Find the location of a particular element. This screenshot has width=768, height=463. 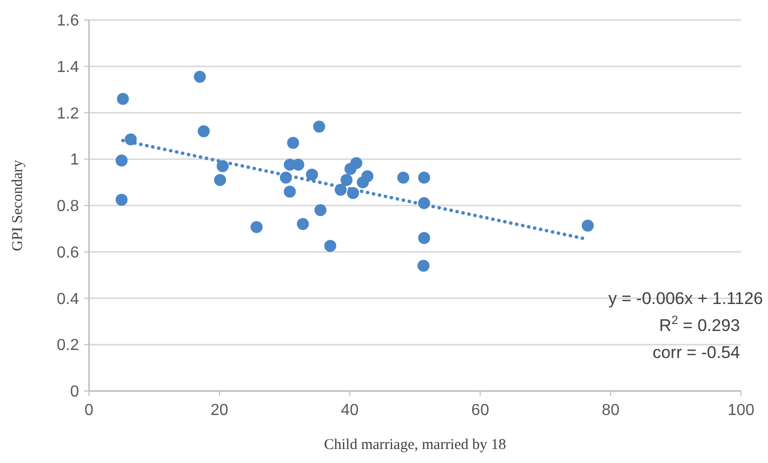

x-axis-title: Child marriage, married by 18 is located at coordinates (415, 445).